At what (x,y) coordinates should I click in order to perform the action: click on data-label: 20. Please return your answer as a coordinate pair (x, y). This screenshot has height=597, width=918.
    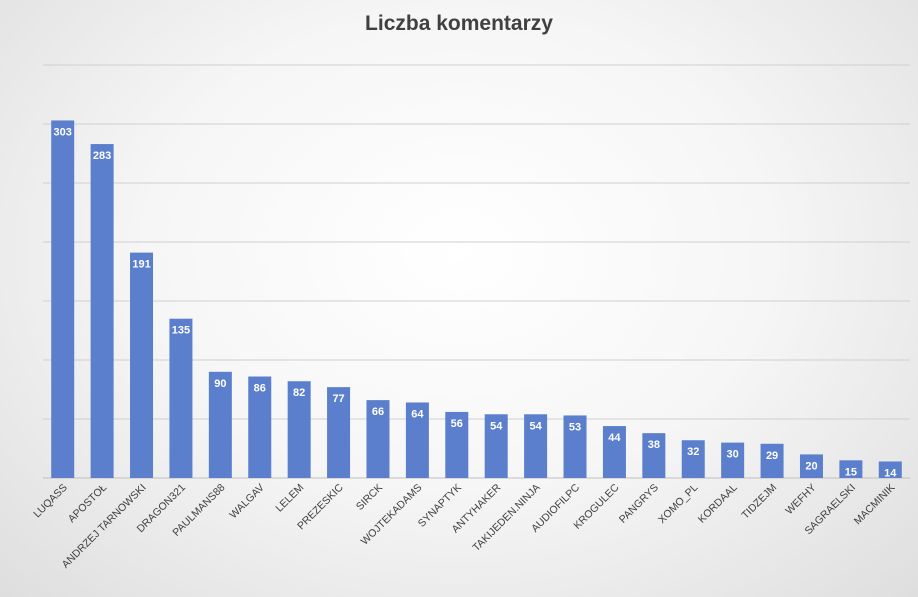
    Looking at the image, I should click on (811, 466).